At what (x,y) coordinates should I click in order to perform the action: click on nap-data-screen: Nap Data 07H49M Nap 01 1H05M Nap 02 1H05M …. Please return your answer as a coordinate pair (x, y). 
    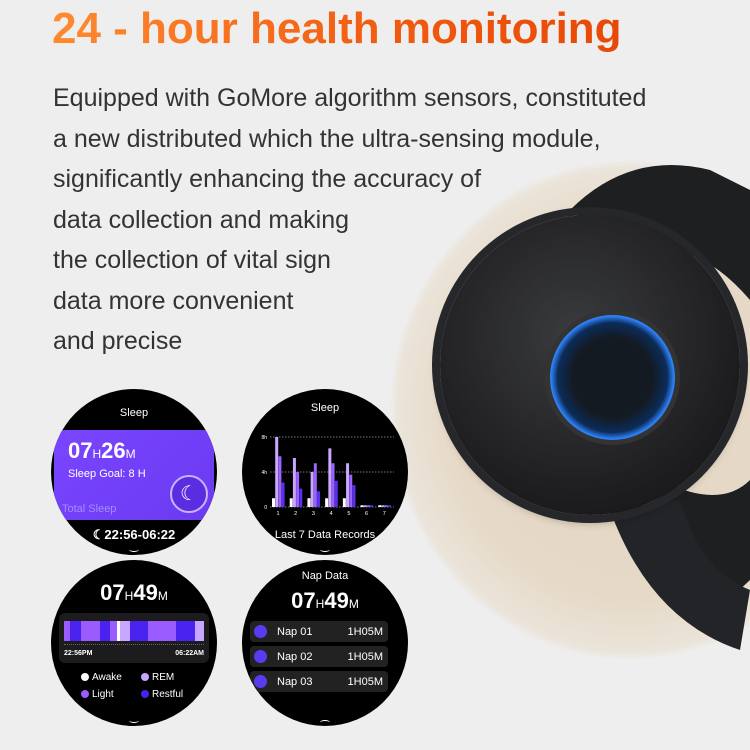
    Looking at the image, I should click on (325, 643).